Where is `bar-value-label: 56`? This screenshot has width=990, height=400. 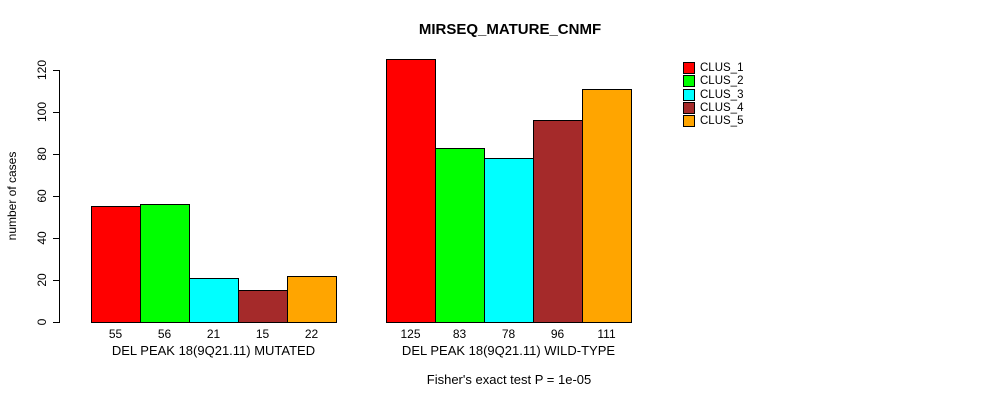 bar-value-label: 56 is located at coordinates (164, 334).